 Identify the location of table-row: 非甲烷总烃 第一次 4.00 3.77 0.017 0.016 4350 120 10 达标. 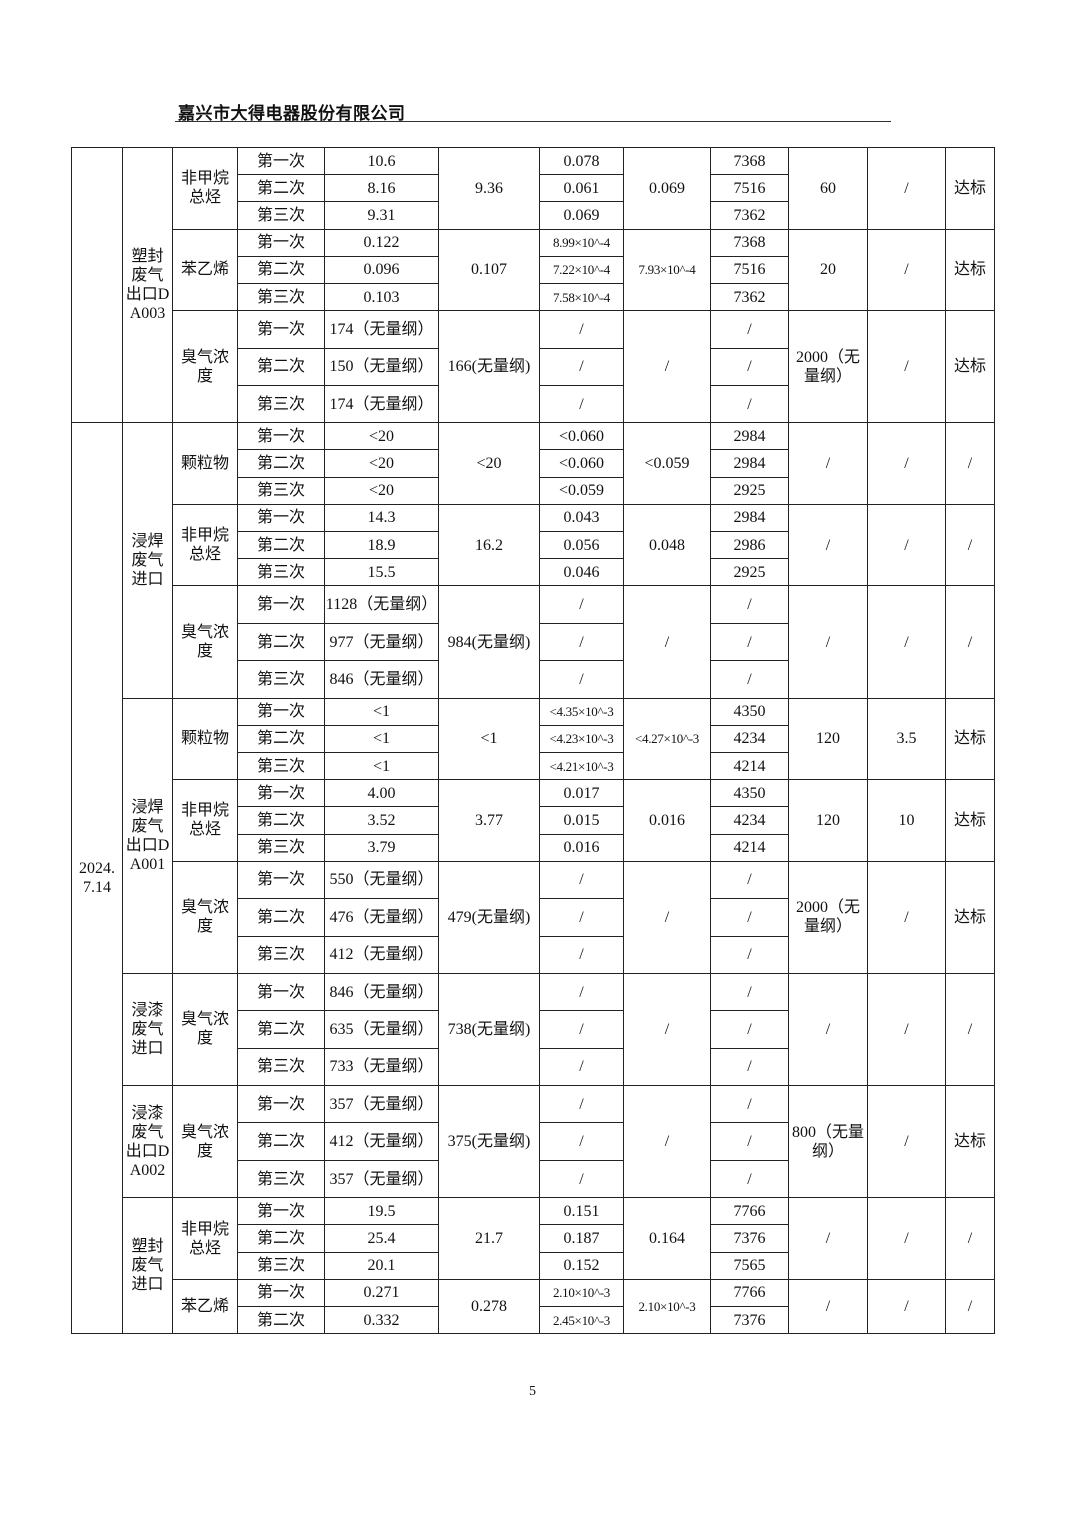
(533, 820).